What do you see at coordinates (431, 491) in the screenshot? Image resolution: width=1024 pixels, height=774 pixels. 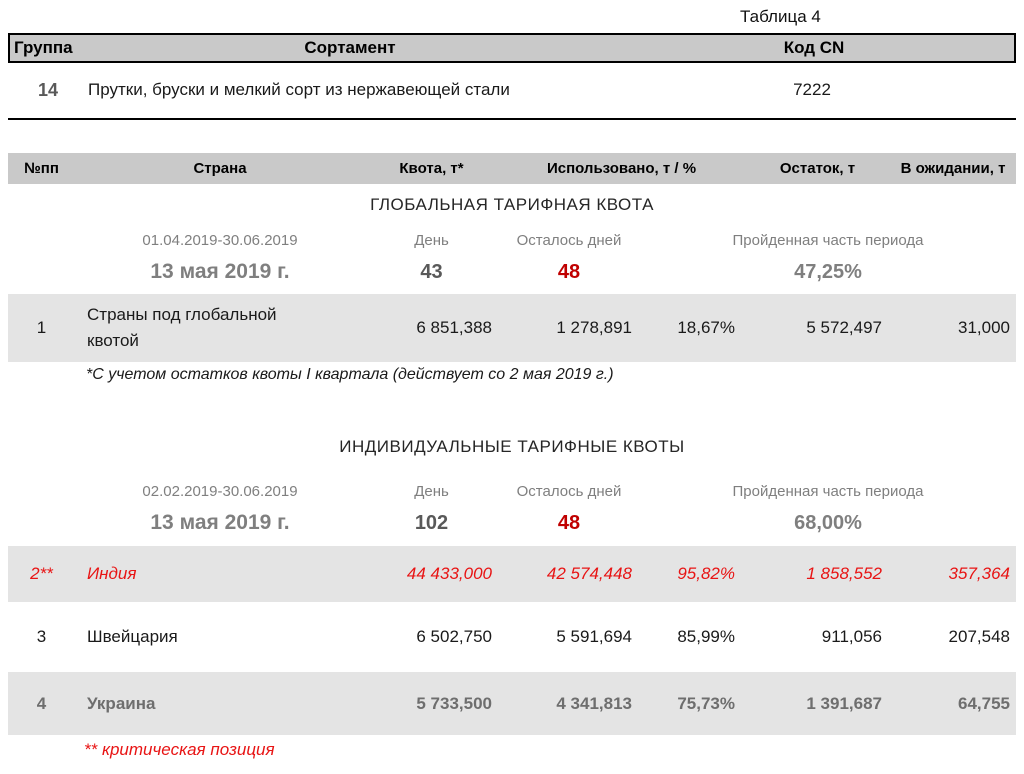 I see `individual-day-label: День` at bounding box center [431, 491].